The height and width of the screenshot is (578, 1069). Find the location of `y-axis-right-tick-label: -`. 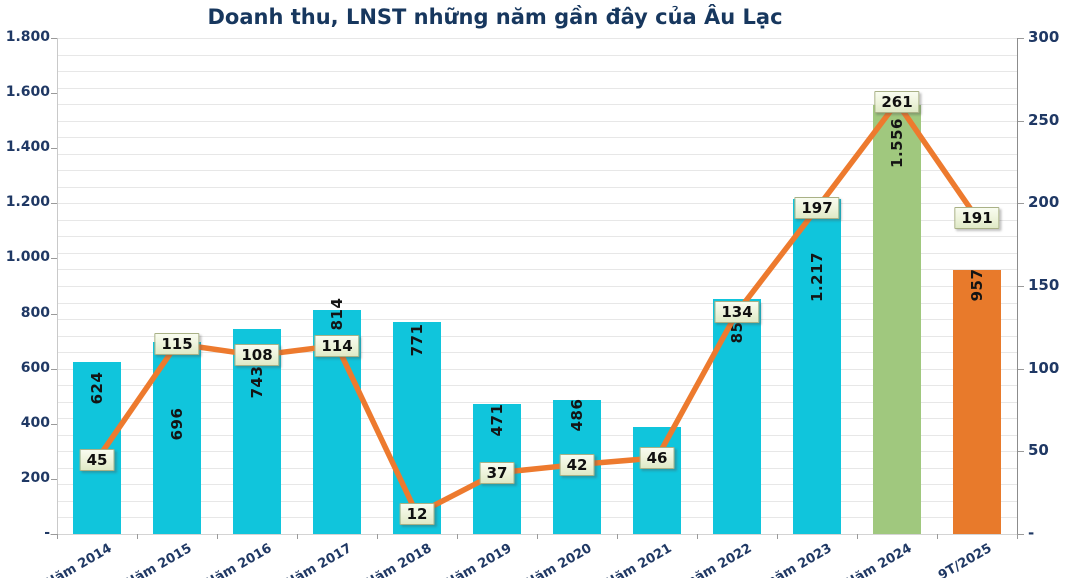

y-axis-right-tick-label: - is located at coordinates (1031, 533).